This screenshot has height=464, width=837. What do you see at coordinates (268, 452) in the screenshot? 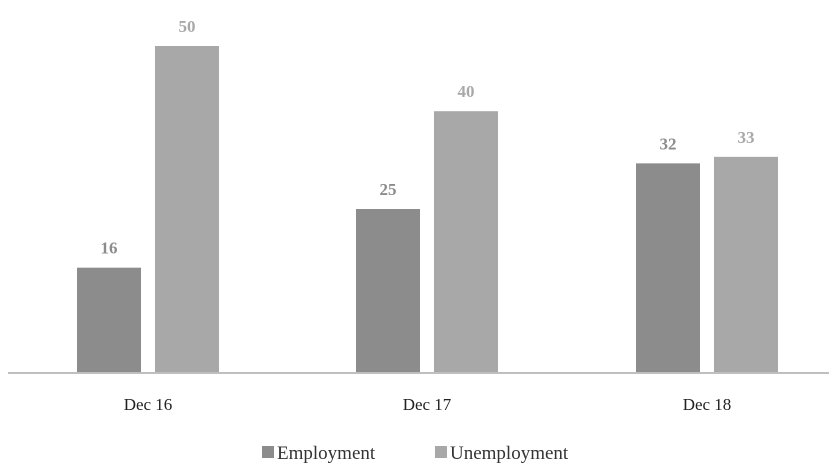
I see `legend-swatch-employment` at bounding box center [268, 452].